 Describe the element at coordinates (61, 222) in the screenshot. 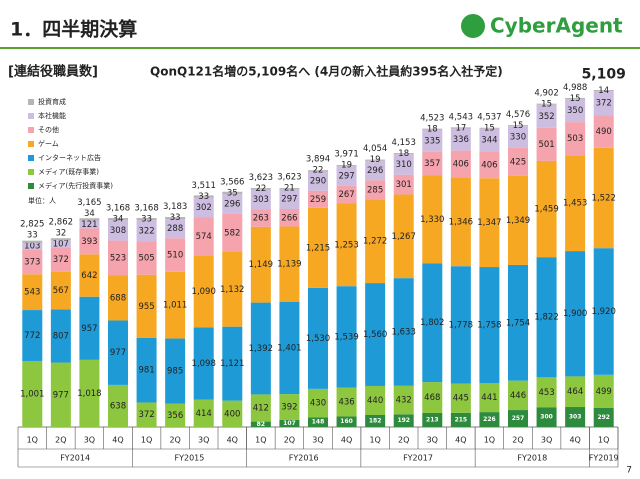

I see `total-label: 2,862` at that location.